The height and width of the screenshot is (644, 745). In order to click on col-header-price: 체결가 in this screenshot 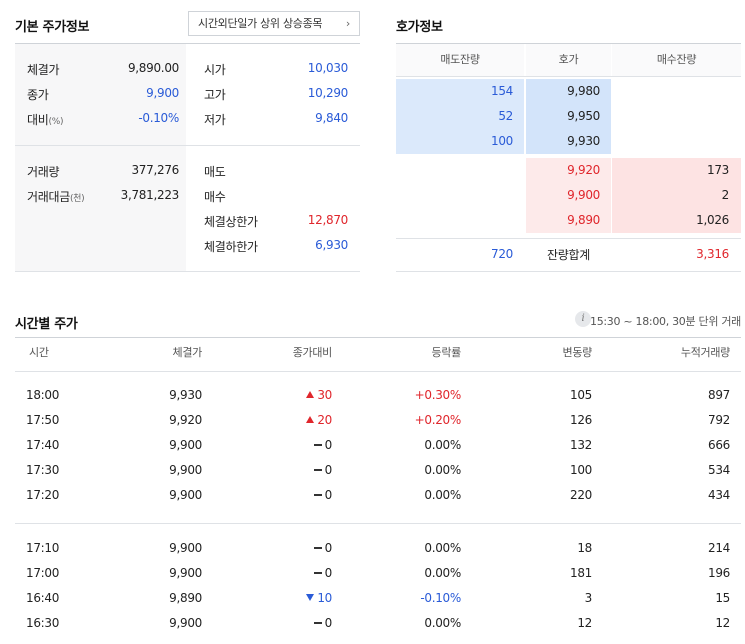, I will do `click(187, 352)`.